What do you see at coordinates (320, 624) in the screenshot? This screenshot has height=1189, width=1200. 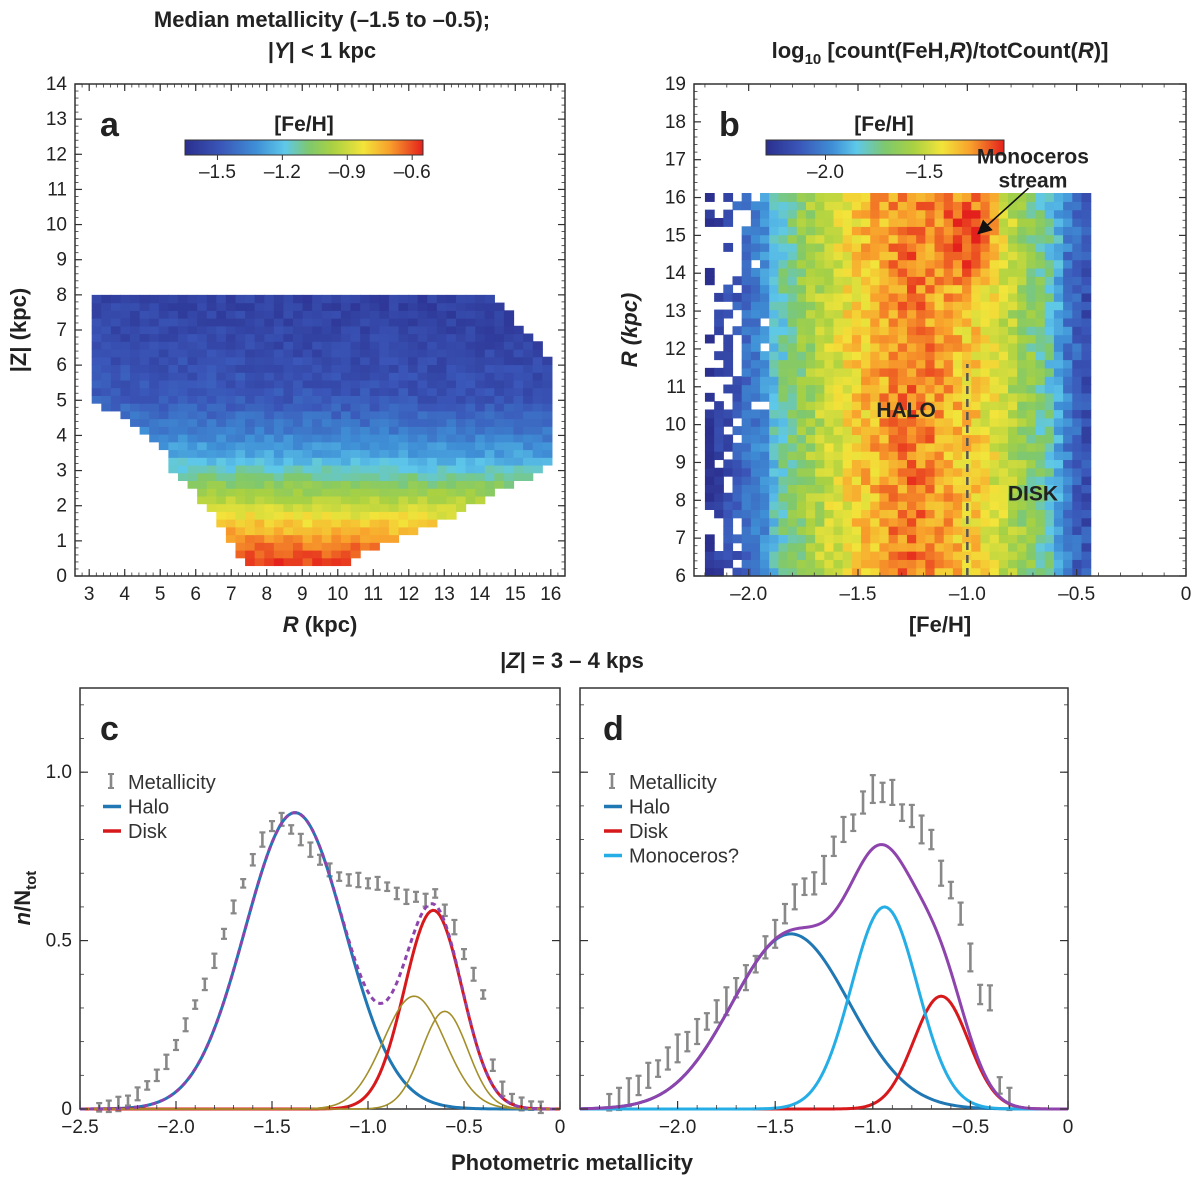 I see `panel-a-xlabel: R (kpc)` at bounding box center [320, 624].